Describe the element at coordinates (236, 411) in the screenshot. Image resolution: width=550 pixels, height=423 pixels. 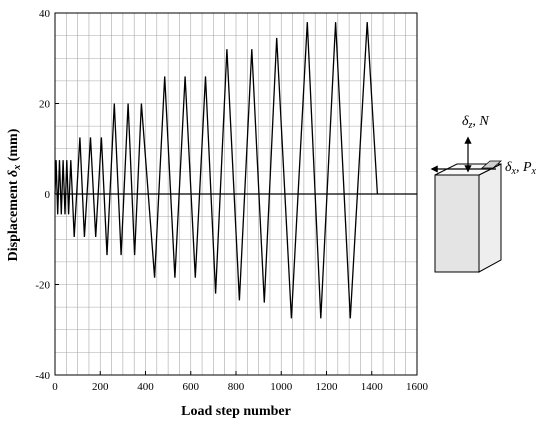
I see `x-axis-title: Load step number` at that location.